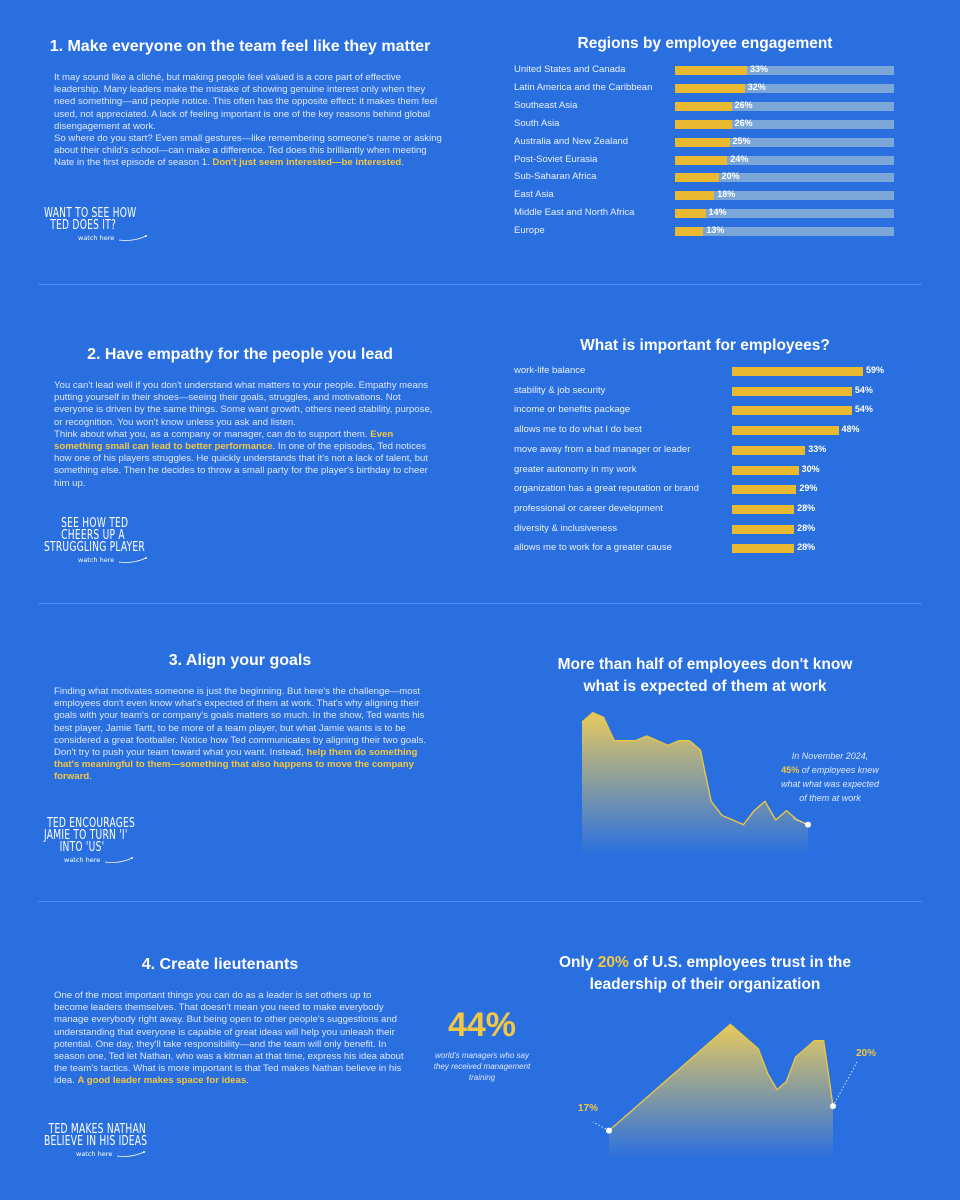 The width and height of the screenshot is (960, 1200). Describe the element at coordinates (741, 140) in the screenshot. I see `bar-value-label: 25%` at that location.